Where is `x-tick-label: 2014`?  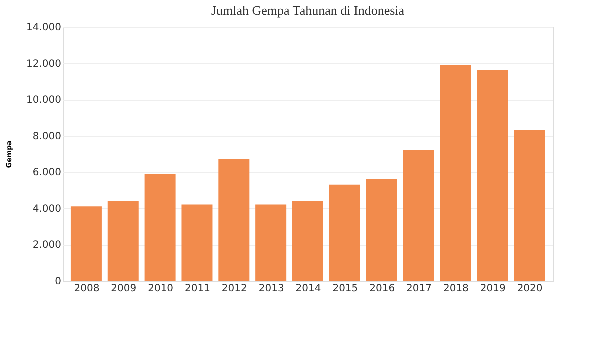 x-tick-label: 2014 is located at coordinates (309, 289).